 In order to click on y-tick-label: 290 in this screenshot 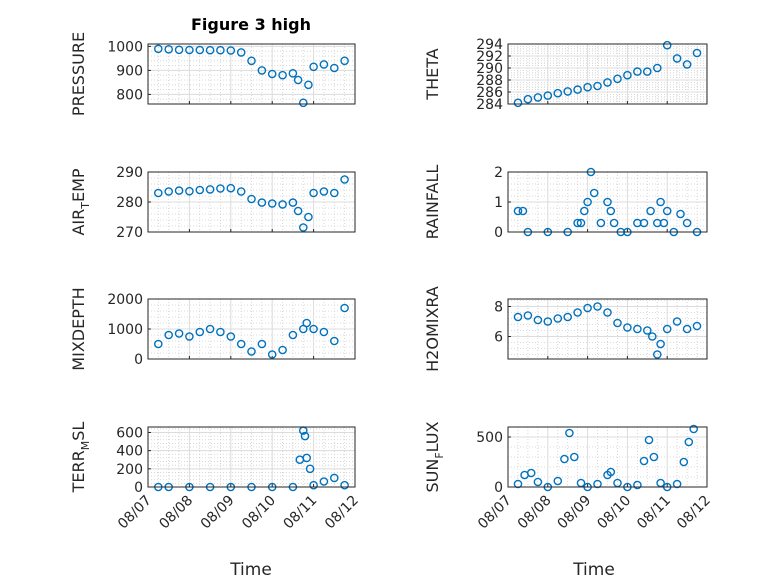, I will do `click(129, 173)`.